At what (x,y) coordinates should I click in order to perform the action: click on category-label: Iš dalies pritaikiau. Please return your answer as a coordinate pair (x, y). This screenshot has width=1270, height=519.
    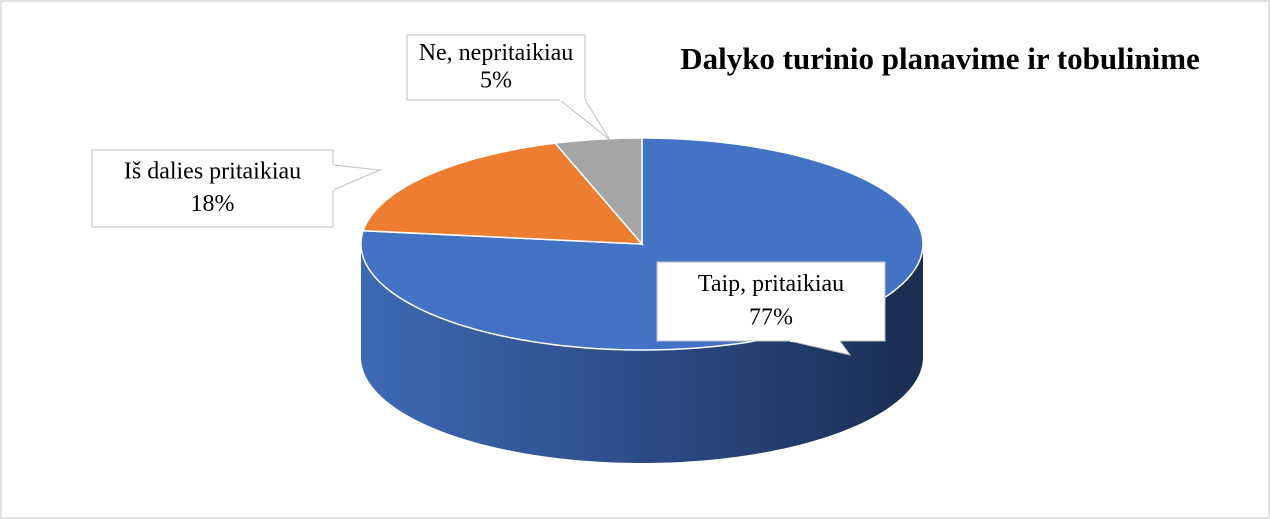
    Looking at the image, I should click on (212, 172).